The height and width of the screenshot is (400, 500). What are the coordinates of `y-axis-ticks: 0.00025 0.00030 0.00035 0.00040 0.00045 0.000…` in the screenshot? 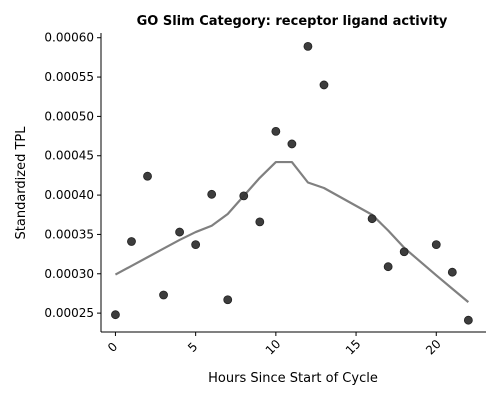 It's located at (72, 175).